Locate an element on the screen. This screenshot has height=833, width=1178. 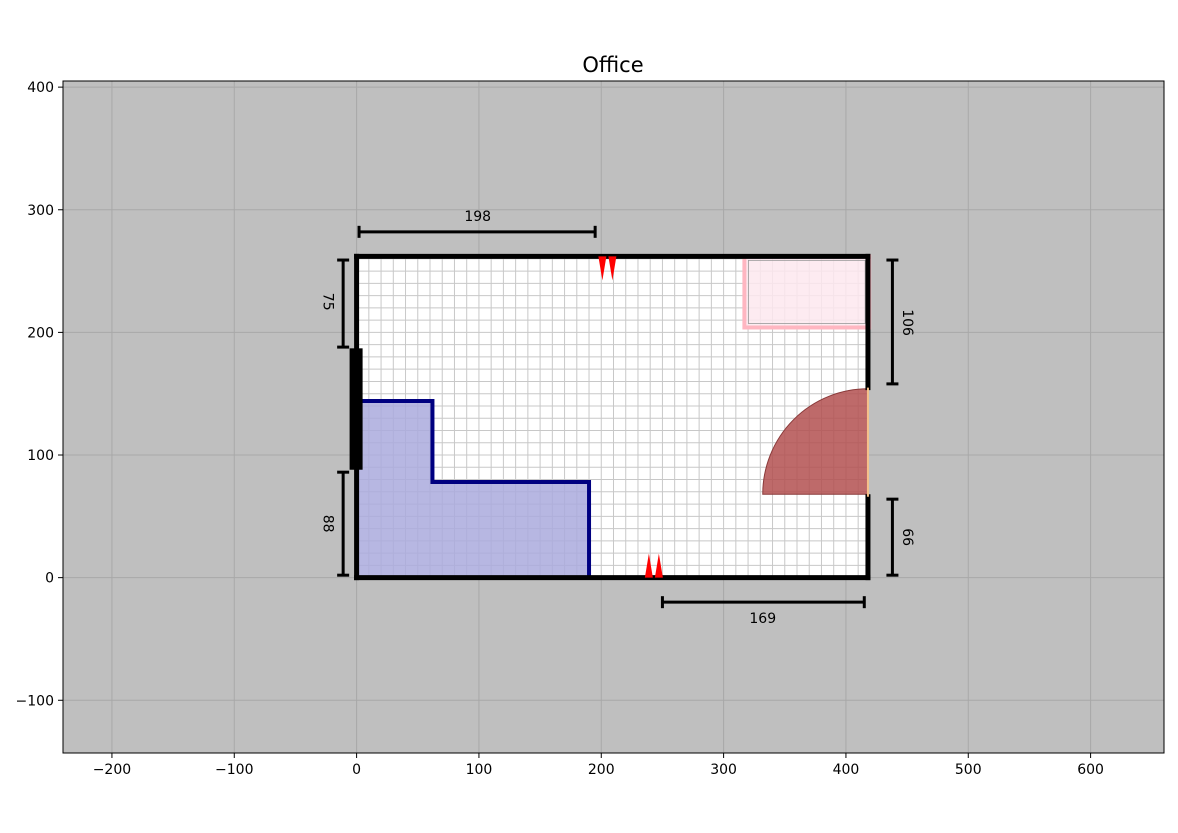
dimension-label: 169 is located at coordinates (762, 619).